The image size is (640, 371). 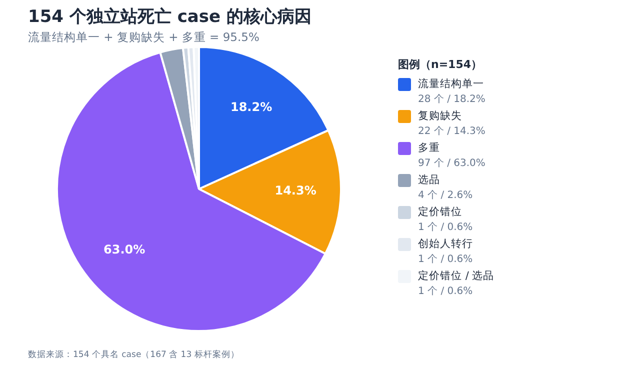 I want to click on legend-label: 创始人转行, so click(x=445, y=244).